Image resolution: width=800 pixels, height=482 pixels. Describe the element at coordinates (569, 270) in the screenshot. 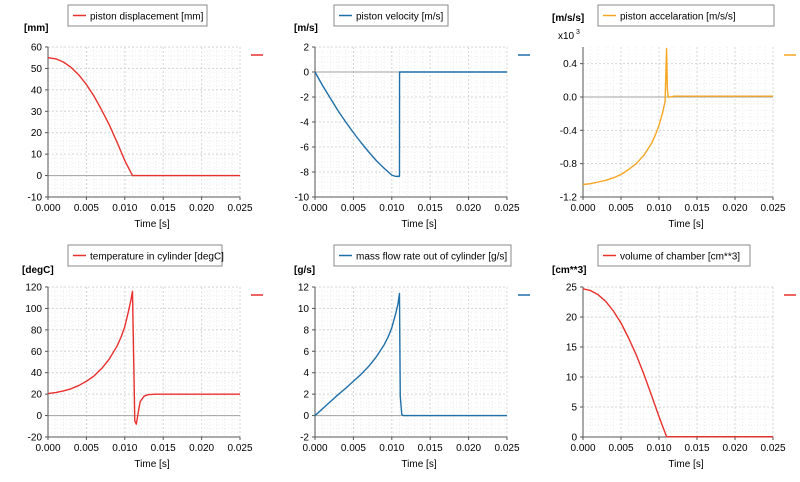

I see `y-axis-unit: [cm**3]` at that location.